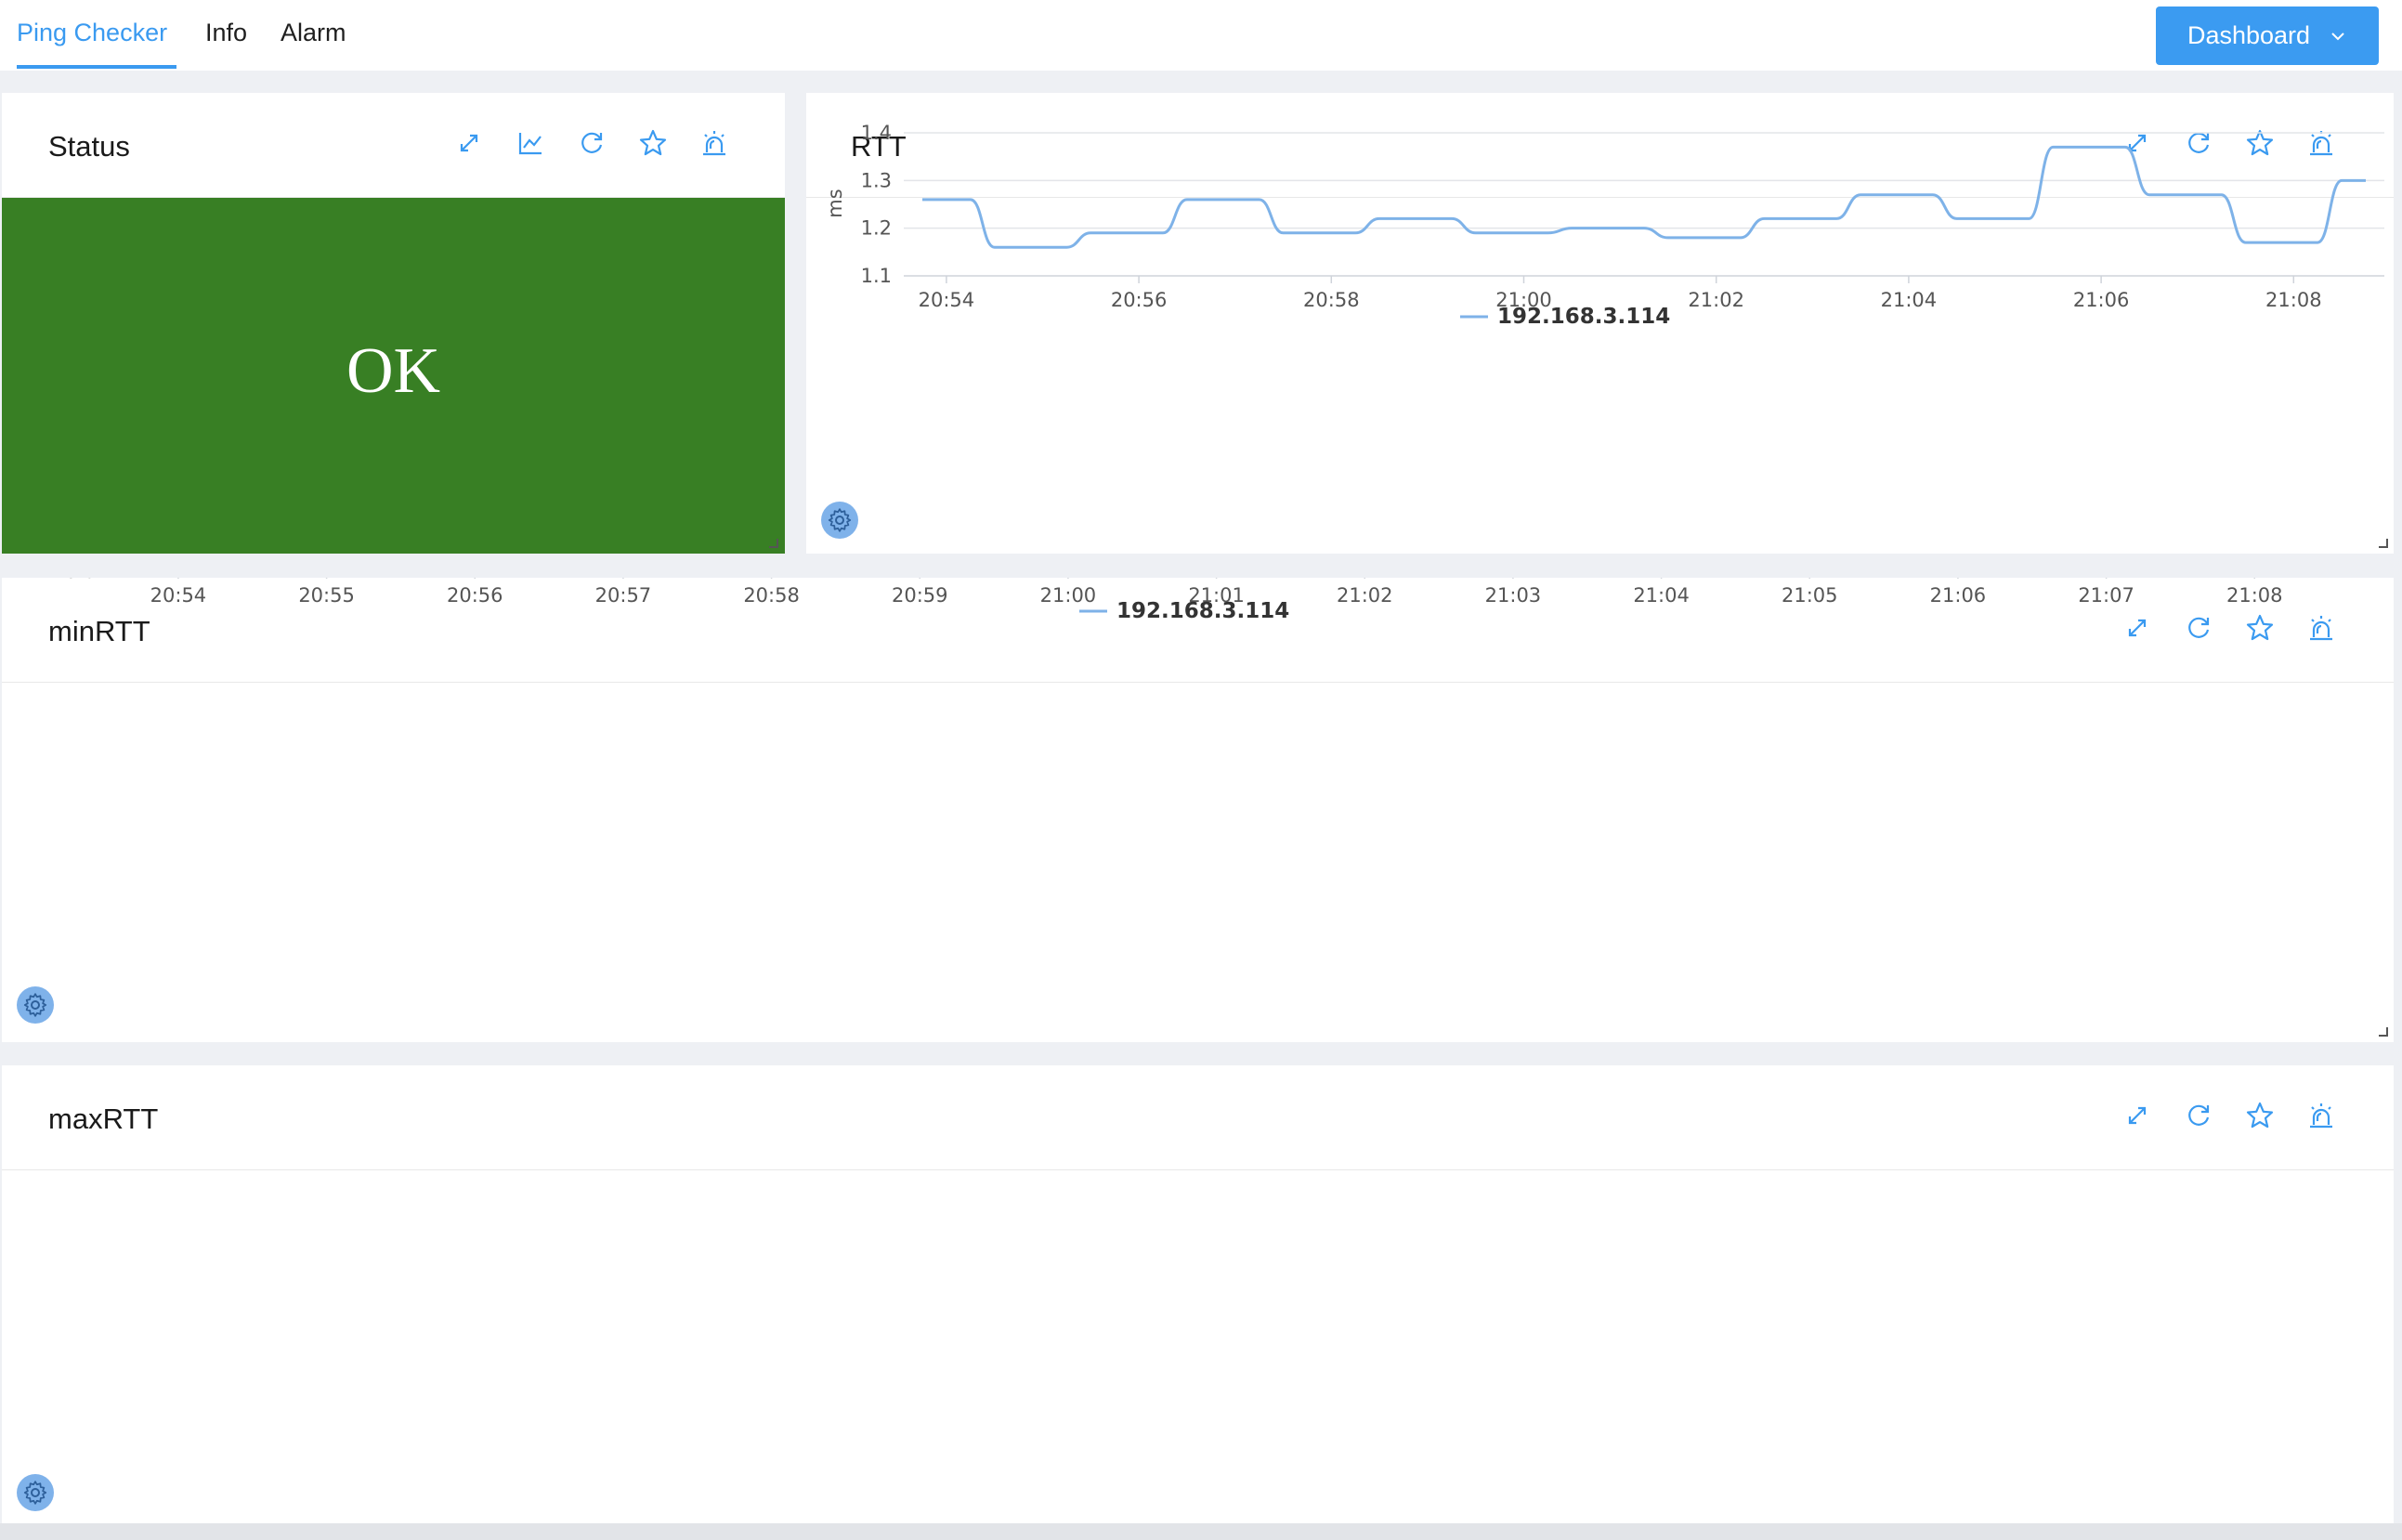  What do you see at coordinates (2106, 595) in the screenshot?
I see `x-tick-label: 21:07` at bounding box center [2106, 595].